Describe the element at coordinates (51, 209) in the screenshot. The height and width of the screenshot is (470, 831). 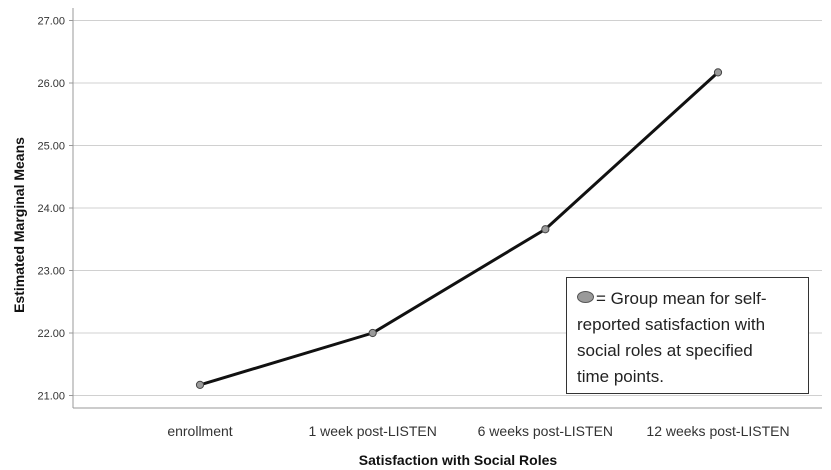
I see `y-tick-label: 24.00` at that location.